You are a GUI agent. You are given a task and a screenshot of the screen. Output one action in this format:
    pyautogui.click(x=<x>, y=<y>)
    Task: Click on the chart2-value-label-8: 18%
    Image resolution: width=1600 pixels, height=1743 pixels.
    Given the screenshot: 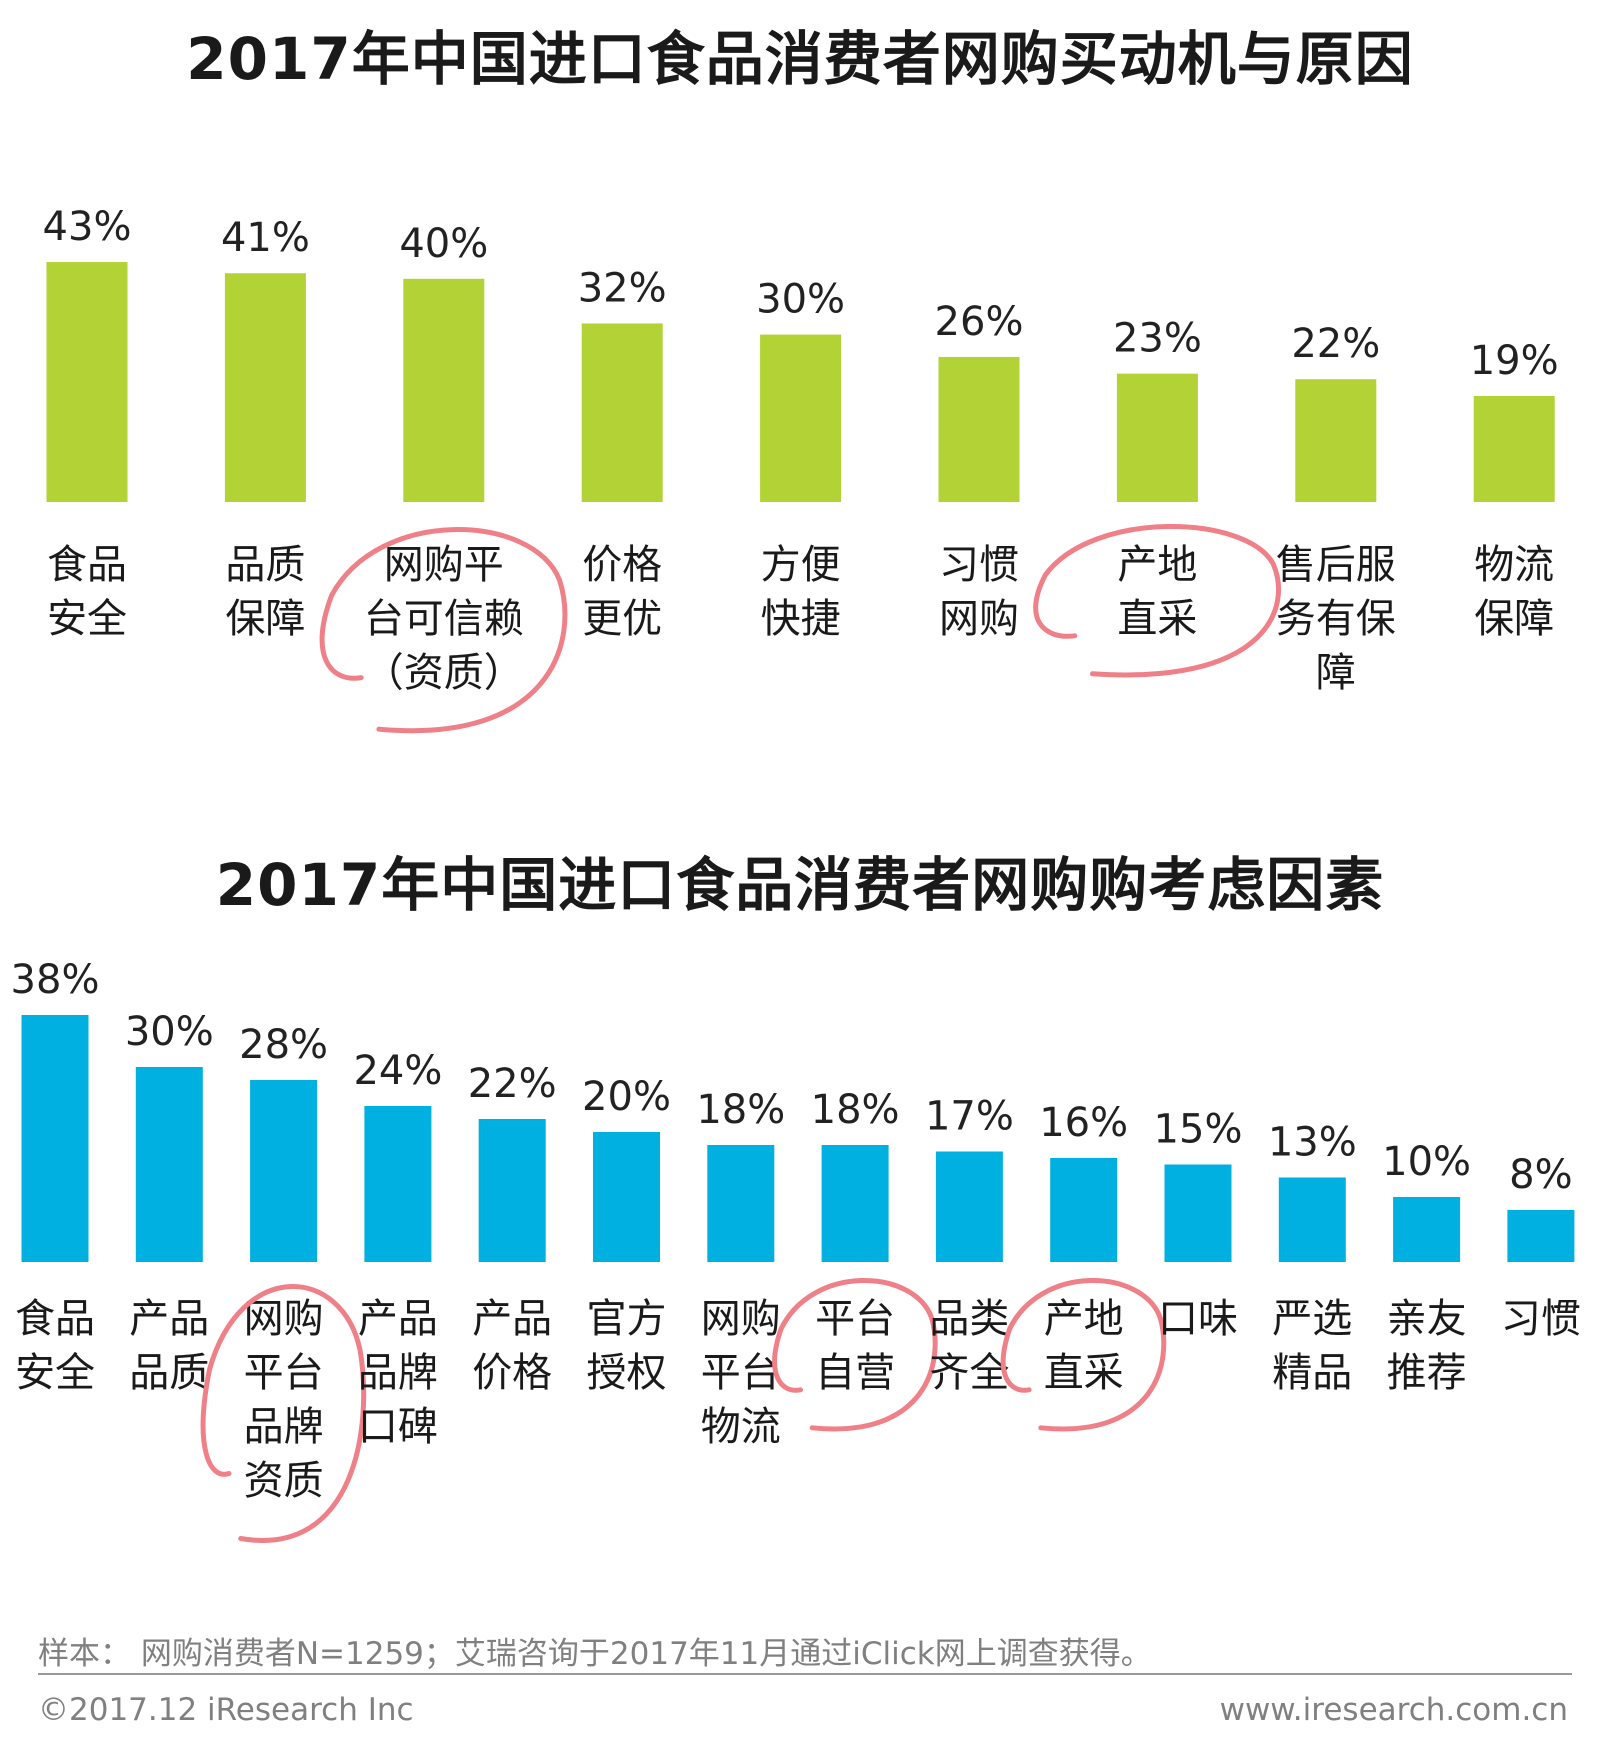 What is the action you would take?
    pyautogui.click(x=855, y=1110)
    